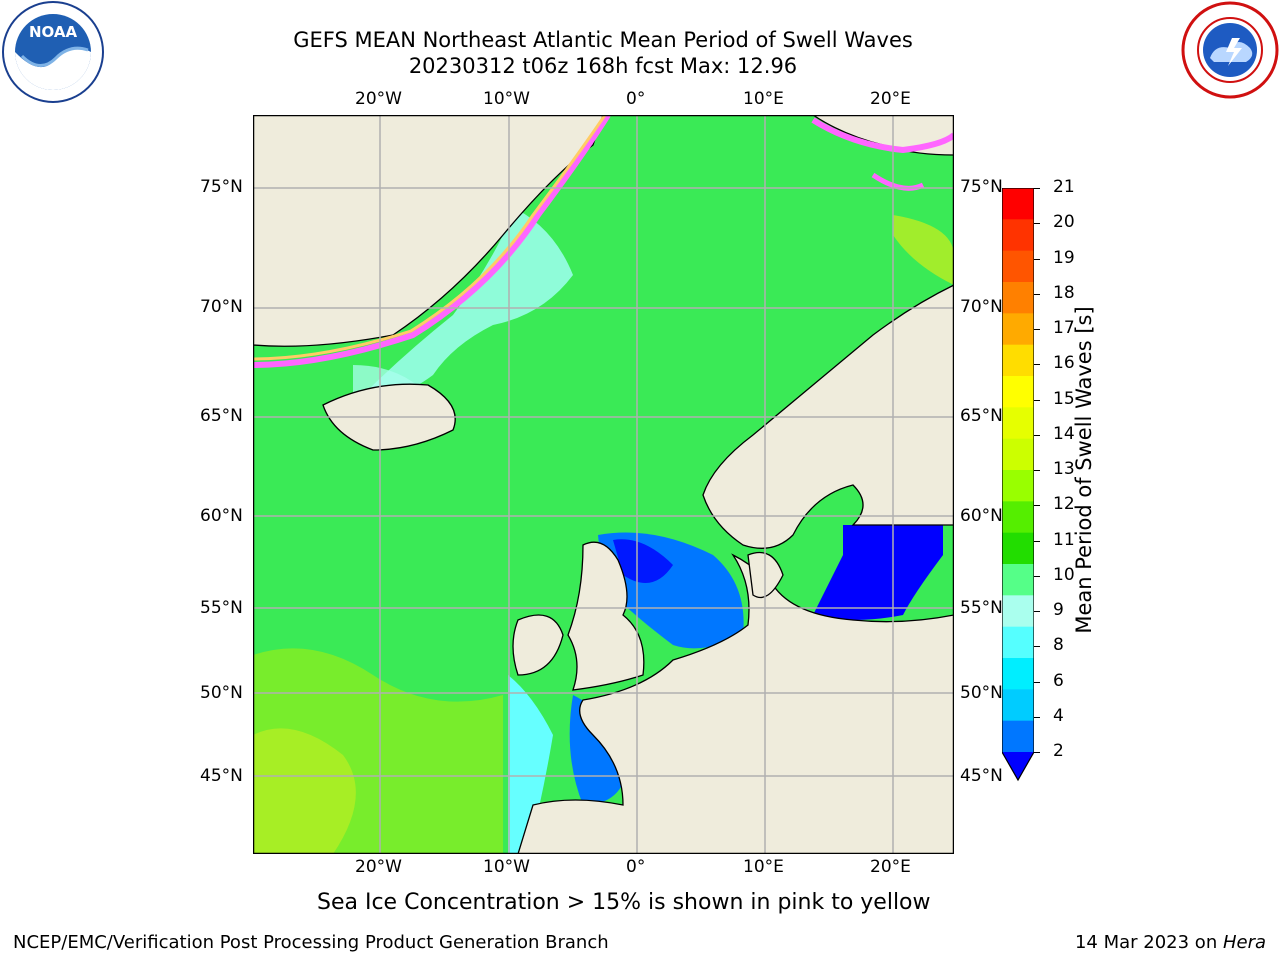 Image resolution: width=1280 pixels, height=960 pixels. What do you see at coordinates (636, 867) in the screenshot?
I see `lon-label-bottom: 0°` at bounding box center [636, 867].